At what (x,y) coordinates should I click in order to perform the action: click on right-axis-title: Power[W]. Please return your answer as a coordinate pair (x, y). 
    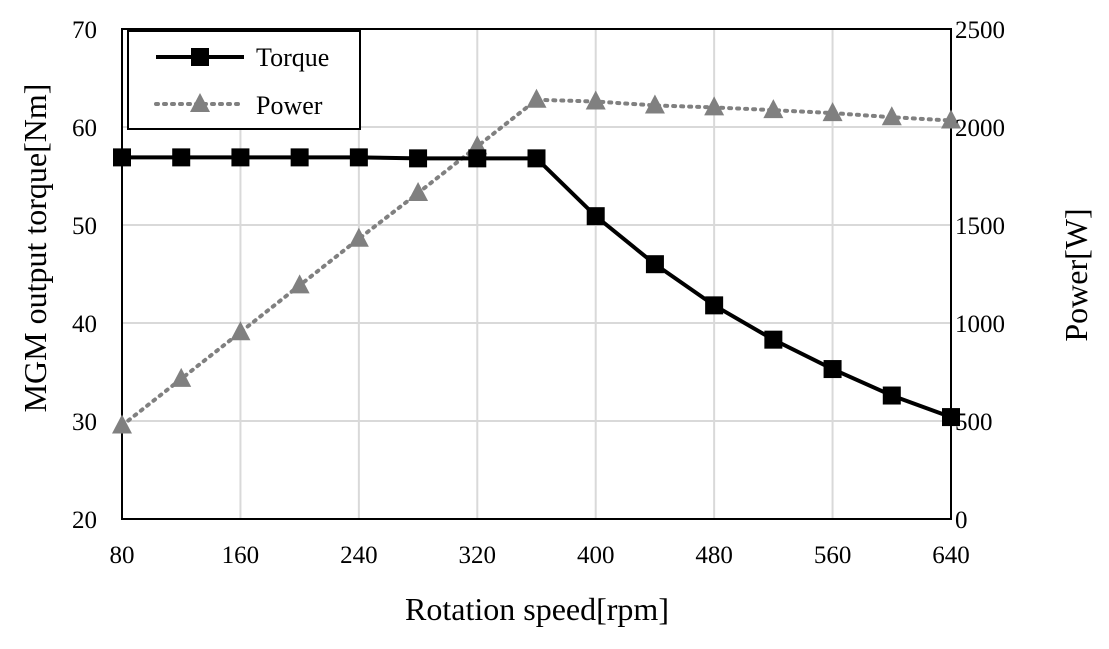
    Looking at the image, I should click on (1076, 274).